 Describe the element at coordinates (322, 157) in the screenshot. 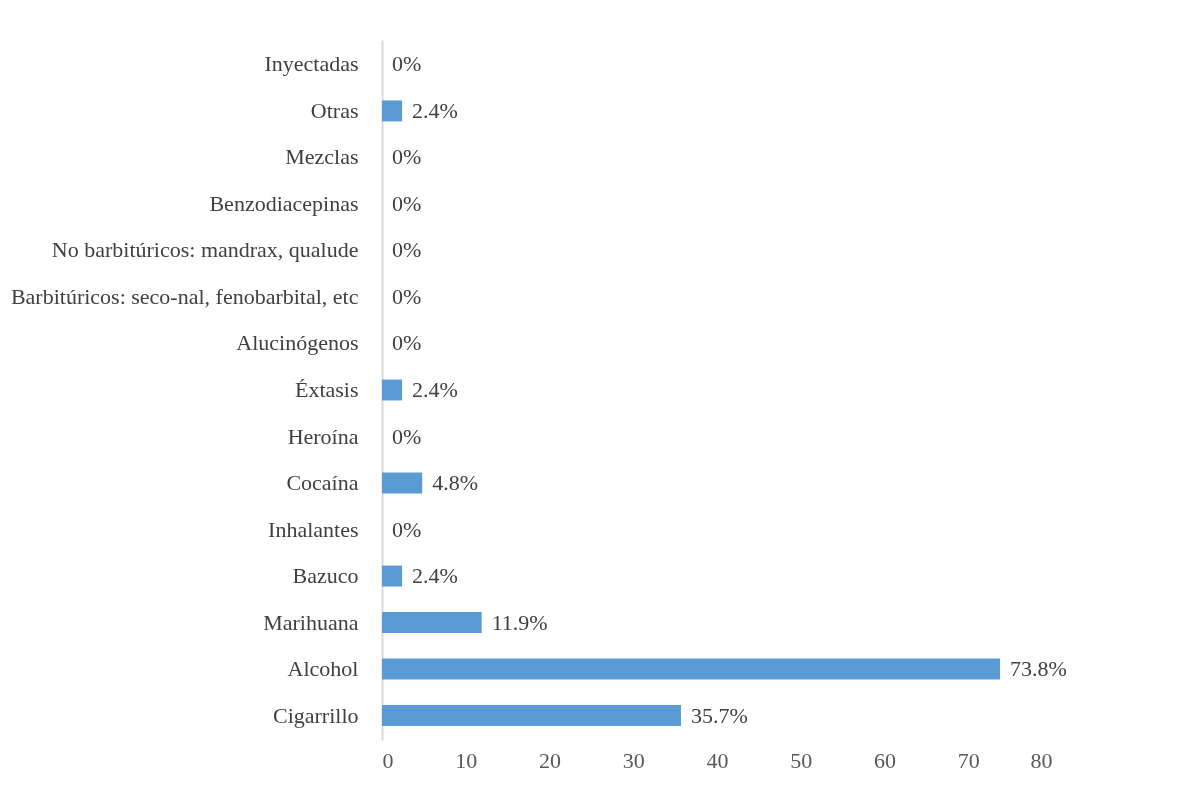

I see `y-tick-label: Mezclas` at that location.